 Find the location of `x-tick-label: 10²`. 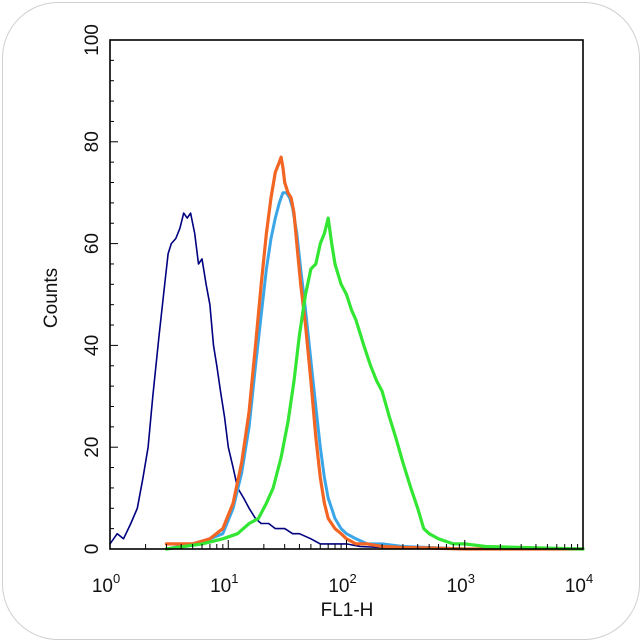

x-tick-label: 10² is located at coordinates (342, 584).